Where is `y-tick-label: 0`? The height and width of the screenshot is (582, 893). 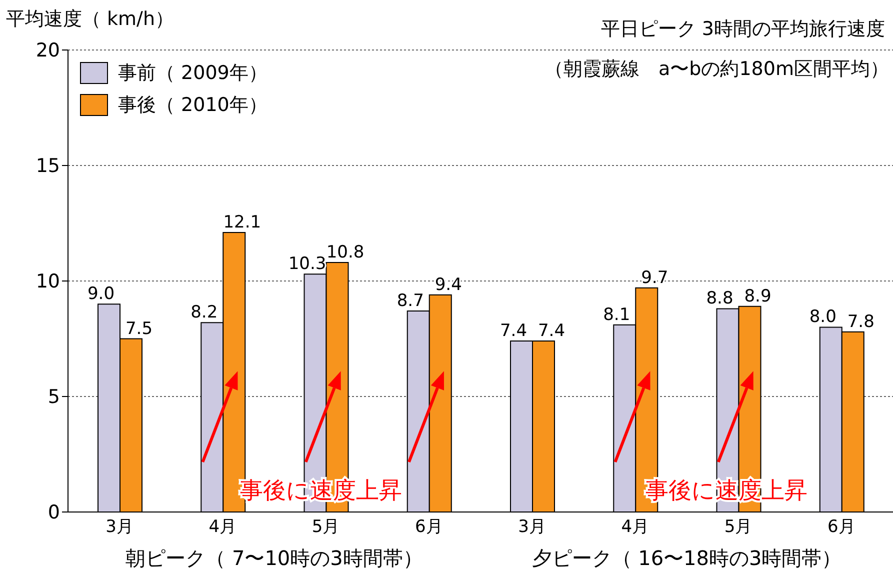
y-tick-label: 0 is located at coordinates (54, 513).